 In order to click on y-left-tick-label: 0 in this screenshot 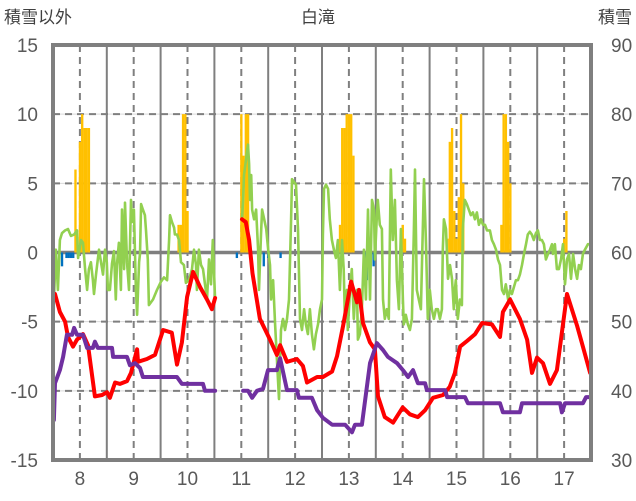, I will do `click(32, 254)`.